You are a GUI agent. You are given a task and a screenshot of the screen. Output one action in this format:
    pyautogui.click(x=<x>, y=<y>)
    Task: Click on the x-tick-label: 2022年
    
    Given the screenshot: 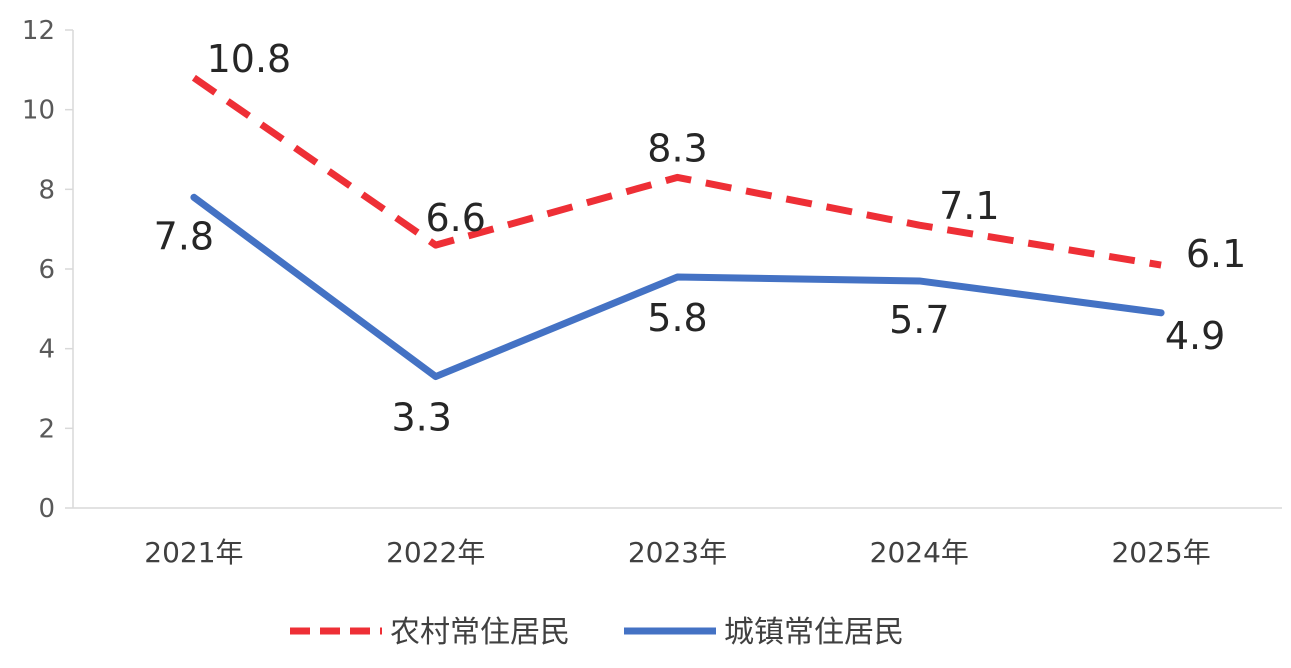 What is the action you would take?
    pyautogui.click(x=435, y=552)
    